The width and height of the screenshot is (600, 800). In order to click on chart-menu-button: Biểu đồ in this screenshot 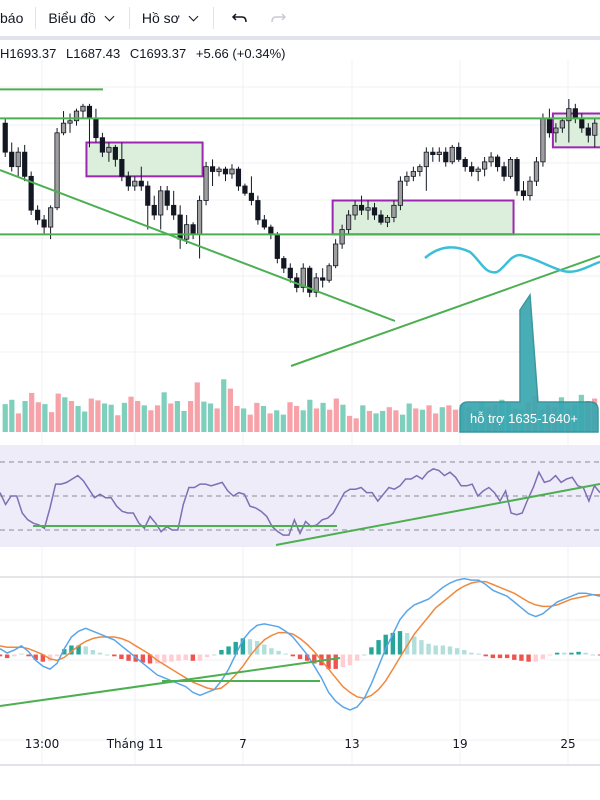, I will do `click(82, 18)`.